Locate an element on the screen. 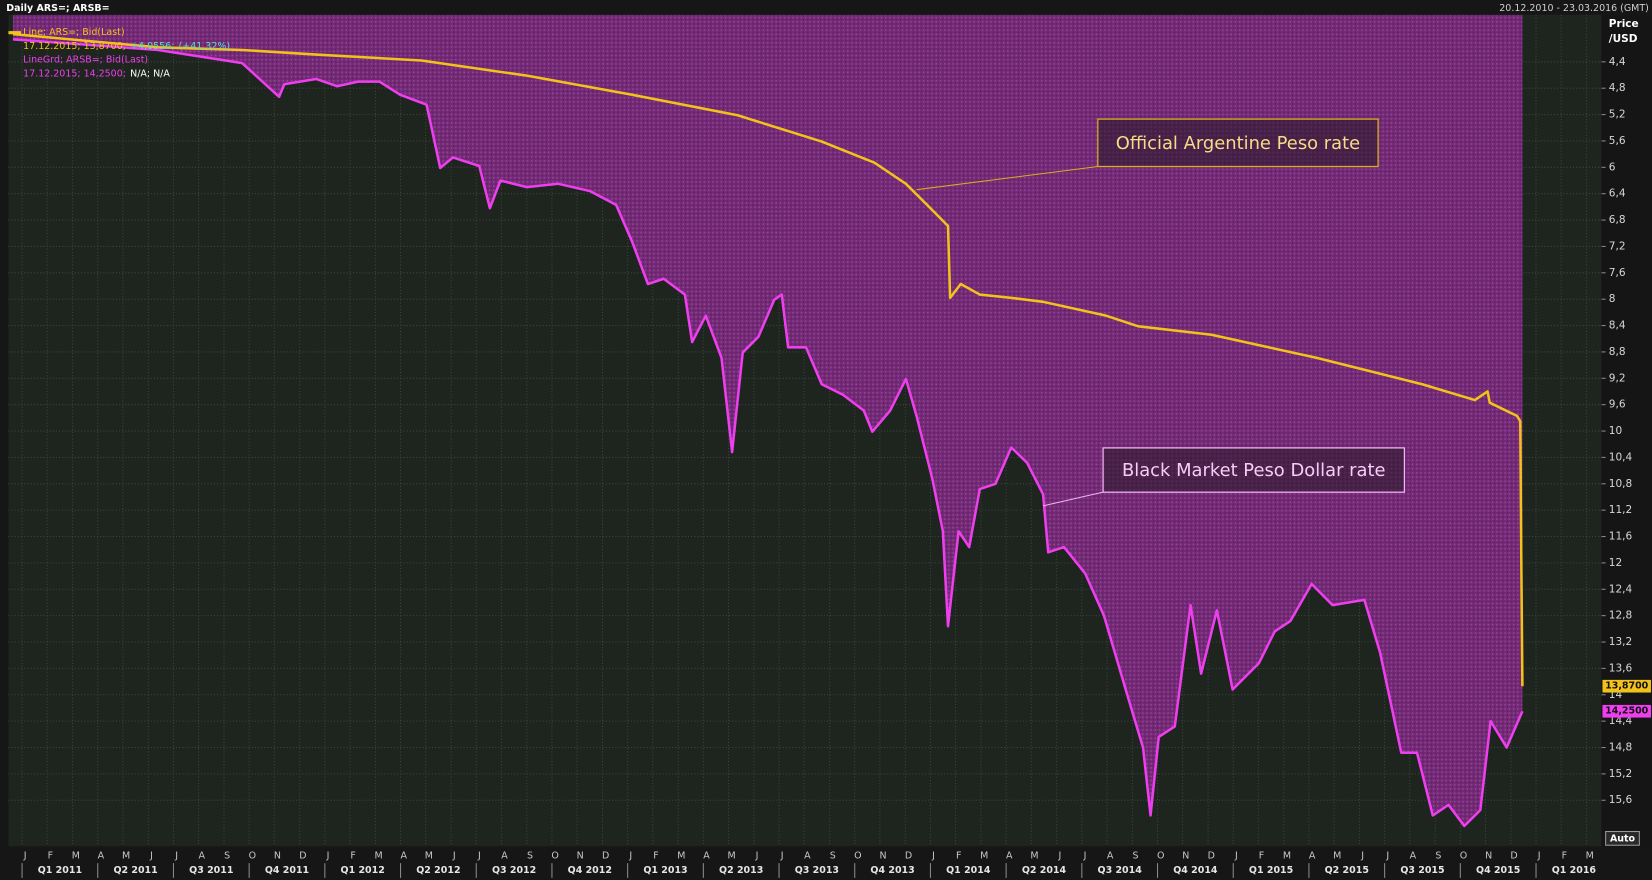  quarter-label: Q3 2015 is located at coordinates (1422, 870).